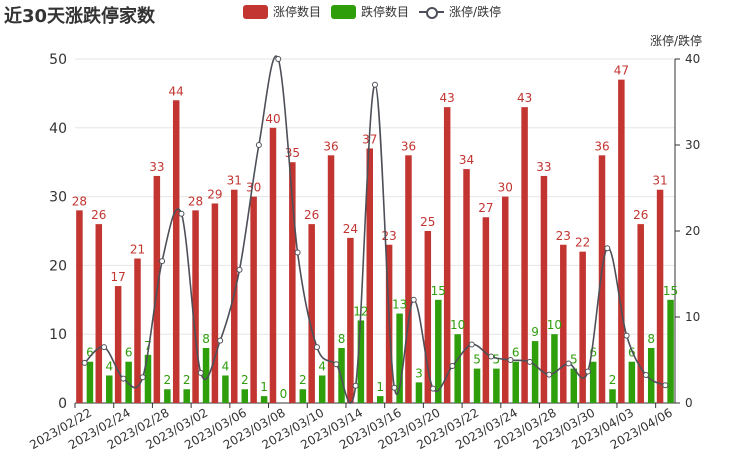 The width and height of the screenshot is (750, 463). Describe the element at coordinates (350, 229) in the screenshot. I see `limit-up-value-label: 24` at that location.